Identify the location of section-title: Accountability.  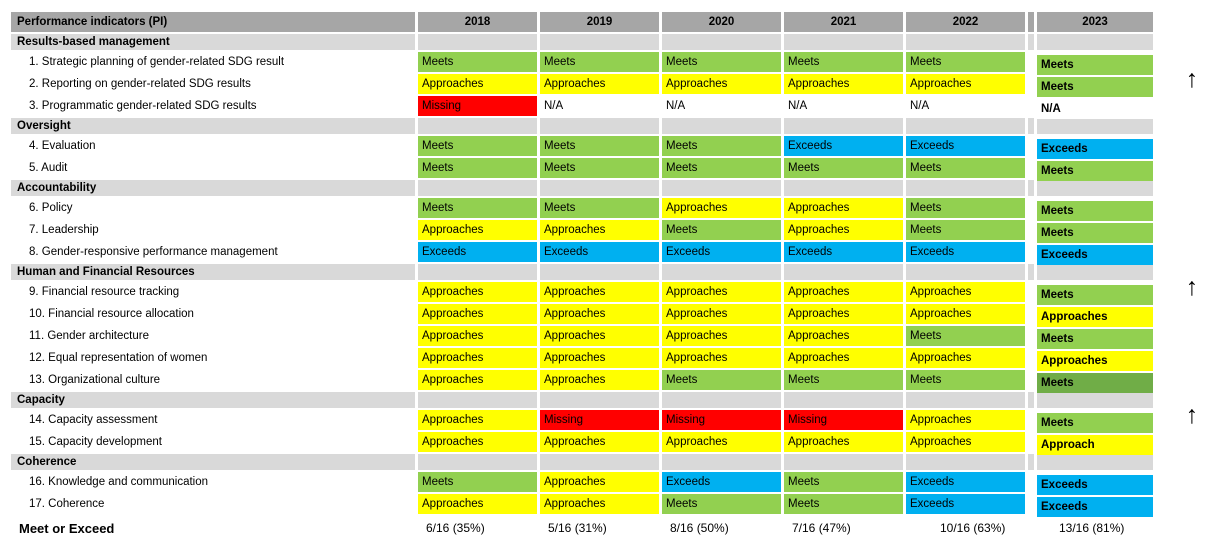
(213, 188).